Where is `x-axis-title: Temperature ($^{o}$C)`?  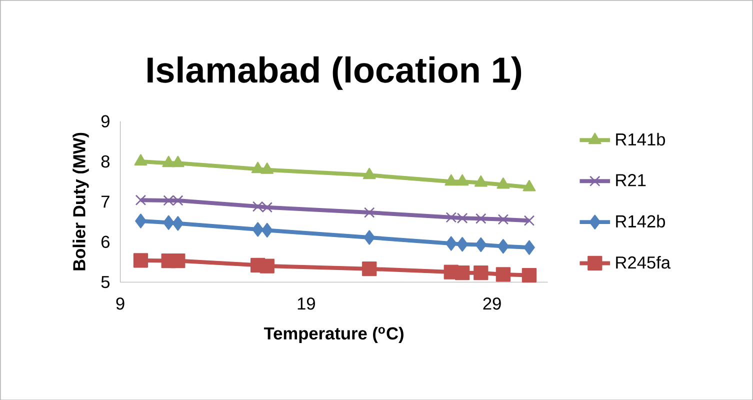 x-axis-title: Temperature ($^{o}$C) is located at coordinates (334, 334).